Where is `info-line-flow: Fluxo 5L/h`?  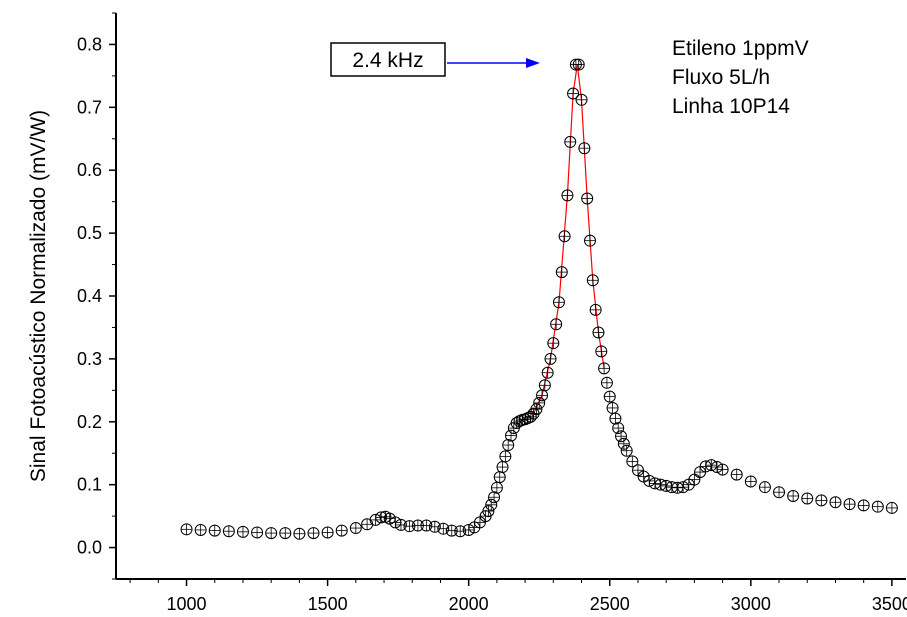
info-line-flow: Fluxo 5L/h is located at coordinates (721, 77).